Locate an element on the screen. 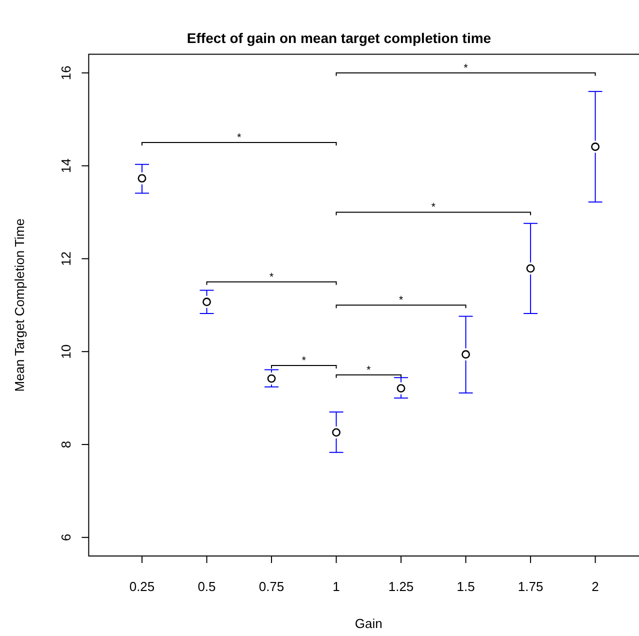 This screenshot has width=639, height=636. x-tick-label: 1.75 is located at coordinates (531, 586).